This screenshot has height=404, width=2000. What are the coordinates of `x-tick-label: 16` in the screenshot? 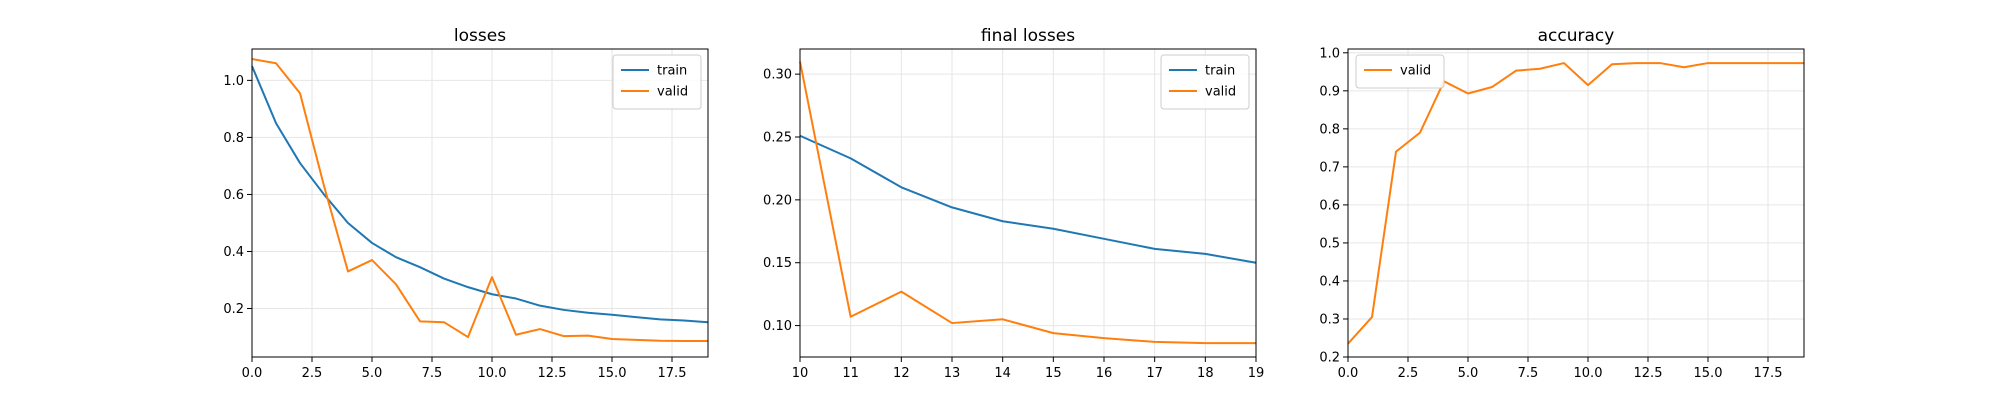 It's located at (1104, 373).